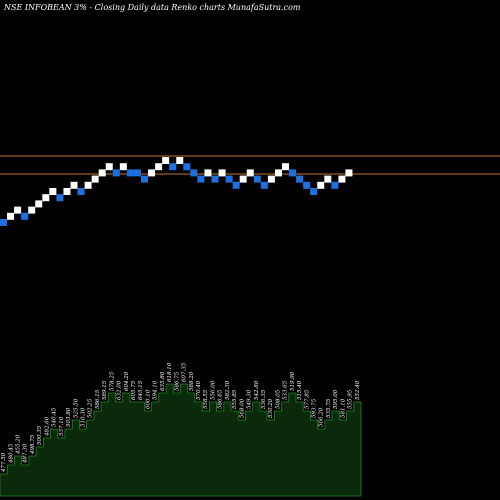 The image size is (500, 500). I want to click on volume-label: 568.00, so click(242, 408).